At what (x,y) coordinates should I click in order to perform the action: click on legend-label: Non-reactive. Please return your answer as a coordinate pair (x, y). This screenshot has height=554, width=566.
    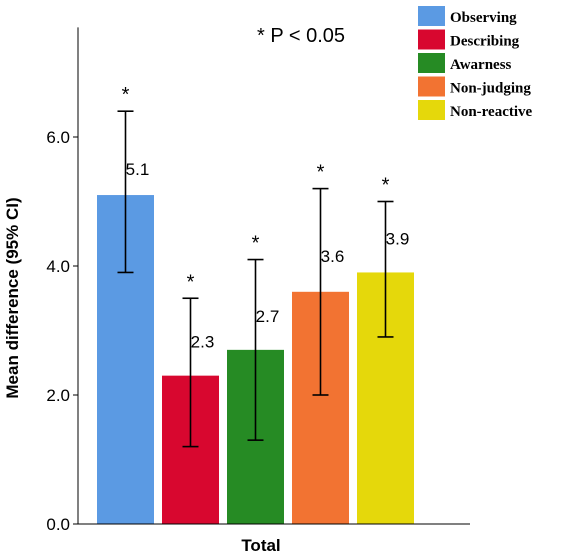
    Looking at the image, I should click on (491, 112).